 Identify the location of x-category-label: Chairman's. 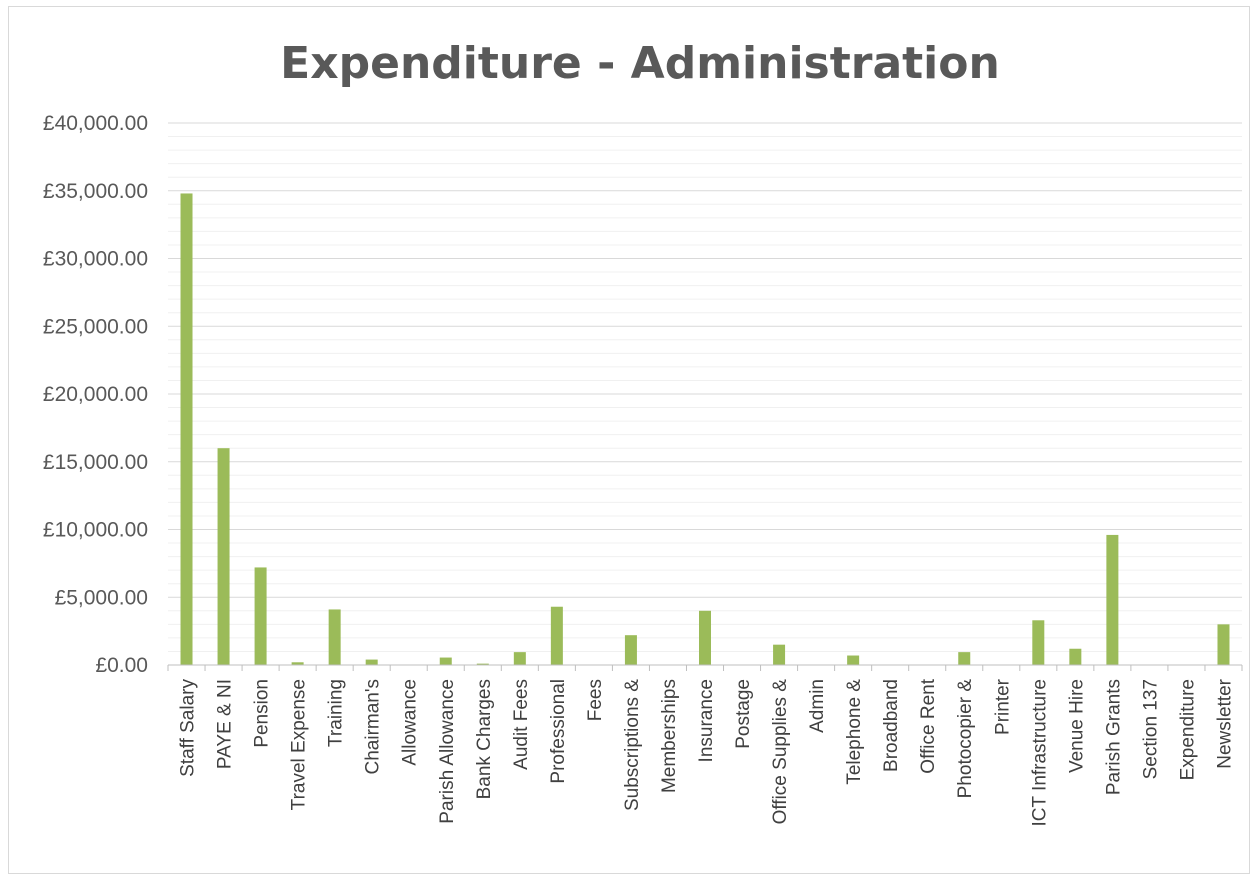
(373, 727).